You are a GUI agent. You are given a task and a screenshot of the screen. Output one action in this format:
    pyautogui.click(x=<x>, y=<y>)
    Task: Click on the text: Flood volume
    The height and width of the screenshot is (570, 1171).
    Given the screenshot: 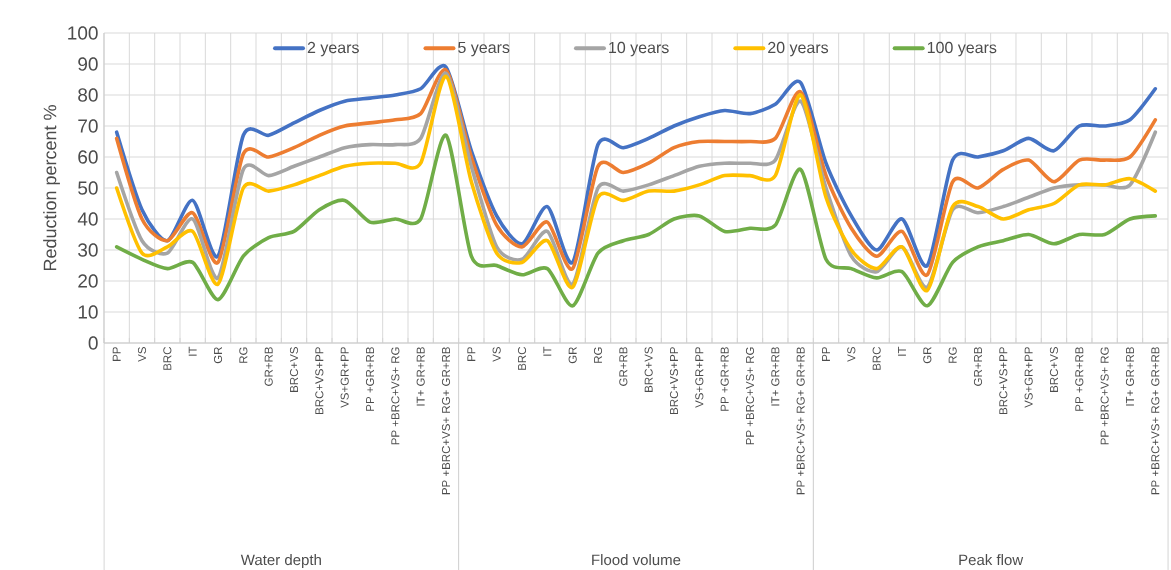 What is the action you would take?
    pyautogui.click(x=636, y=560)
    